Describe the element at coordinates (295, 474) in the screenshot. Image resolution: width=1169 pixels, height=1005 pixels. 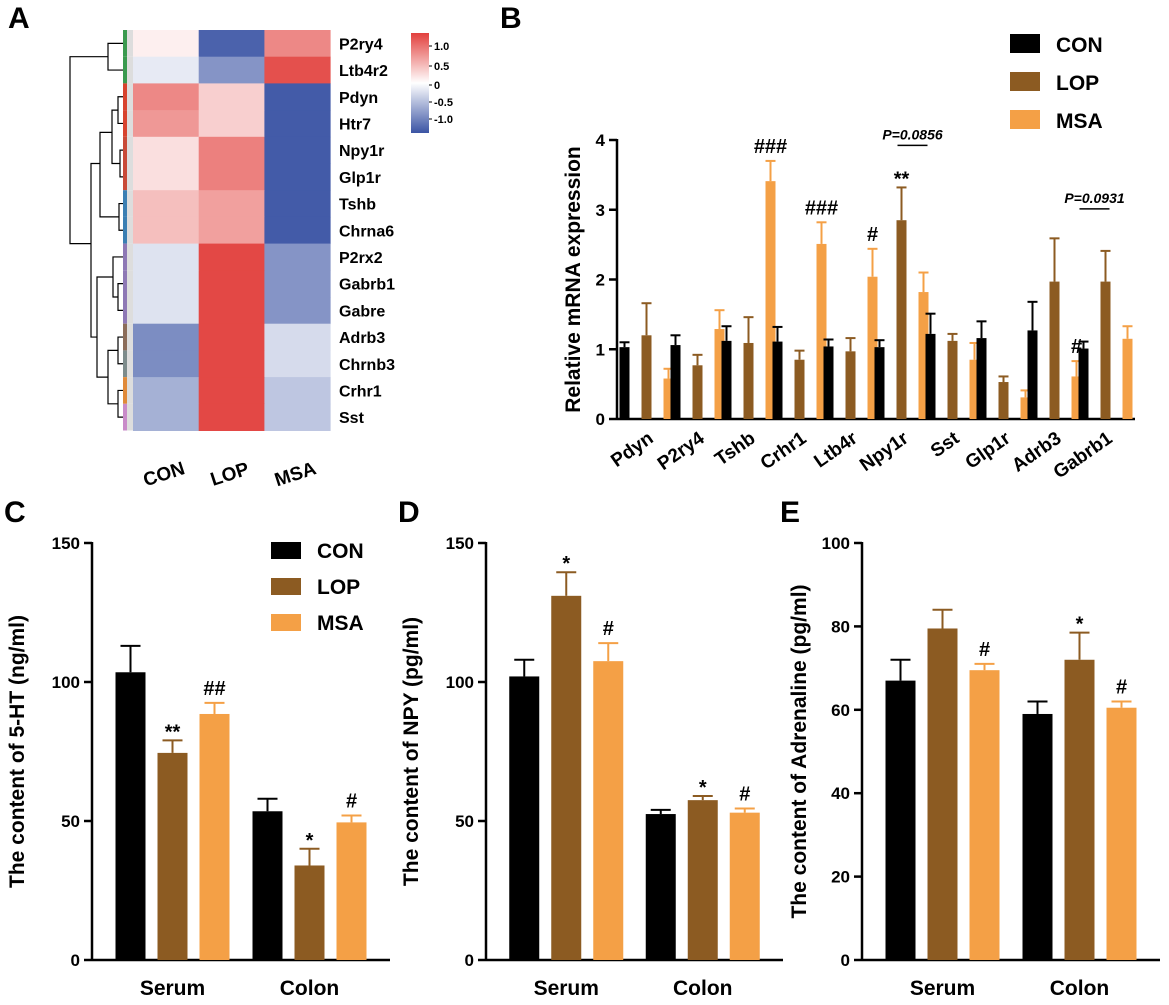
I see `column-label-msa: MSA` at that location.